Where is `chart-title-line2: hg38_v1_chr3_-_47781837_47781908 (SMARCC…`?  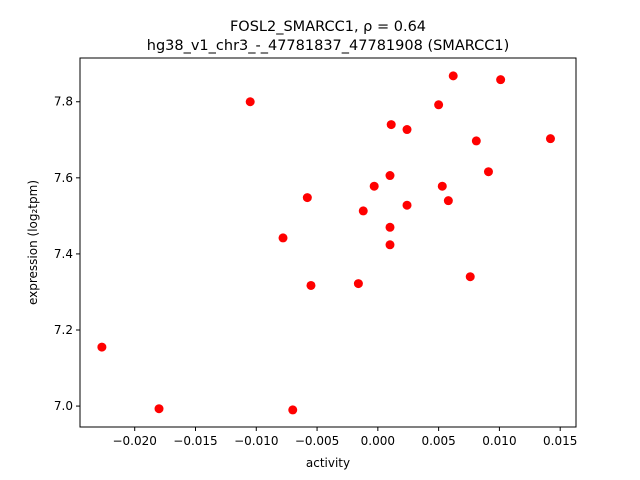 chart-title-line2: hg38_v1_chr3_-_47781837_47781908 (SMARCC… is located at coordinates (328, 46).